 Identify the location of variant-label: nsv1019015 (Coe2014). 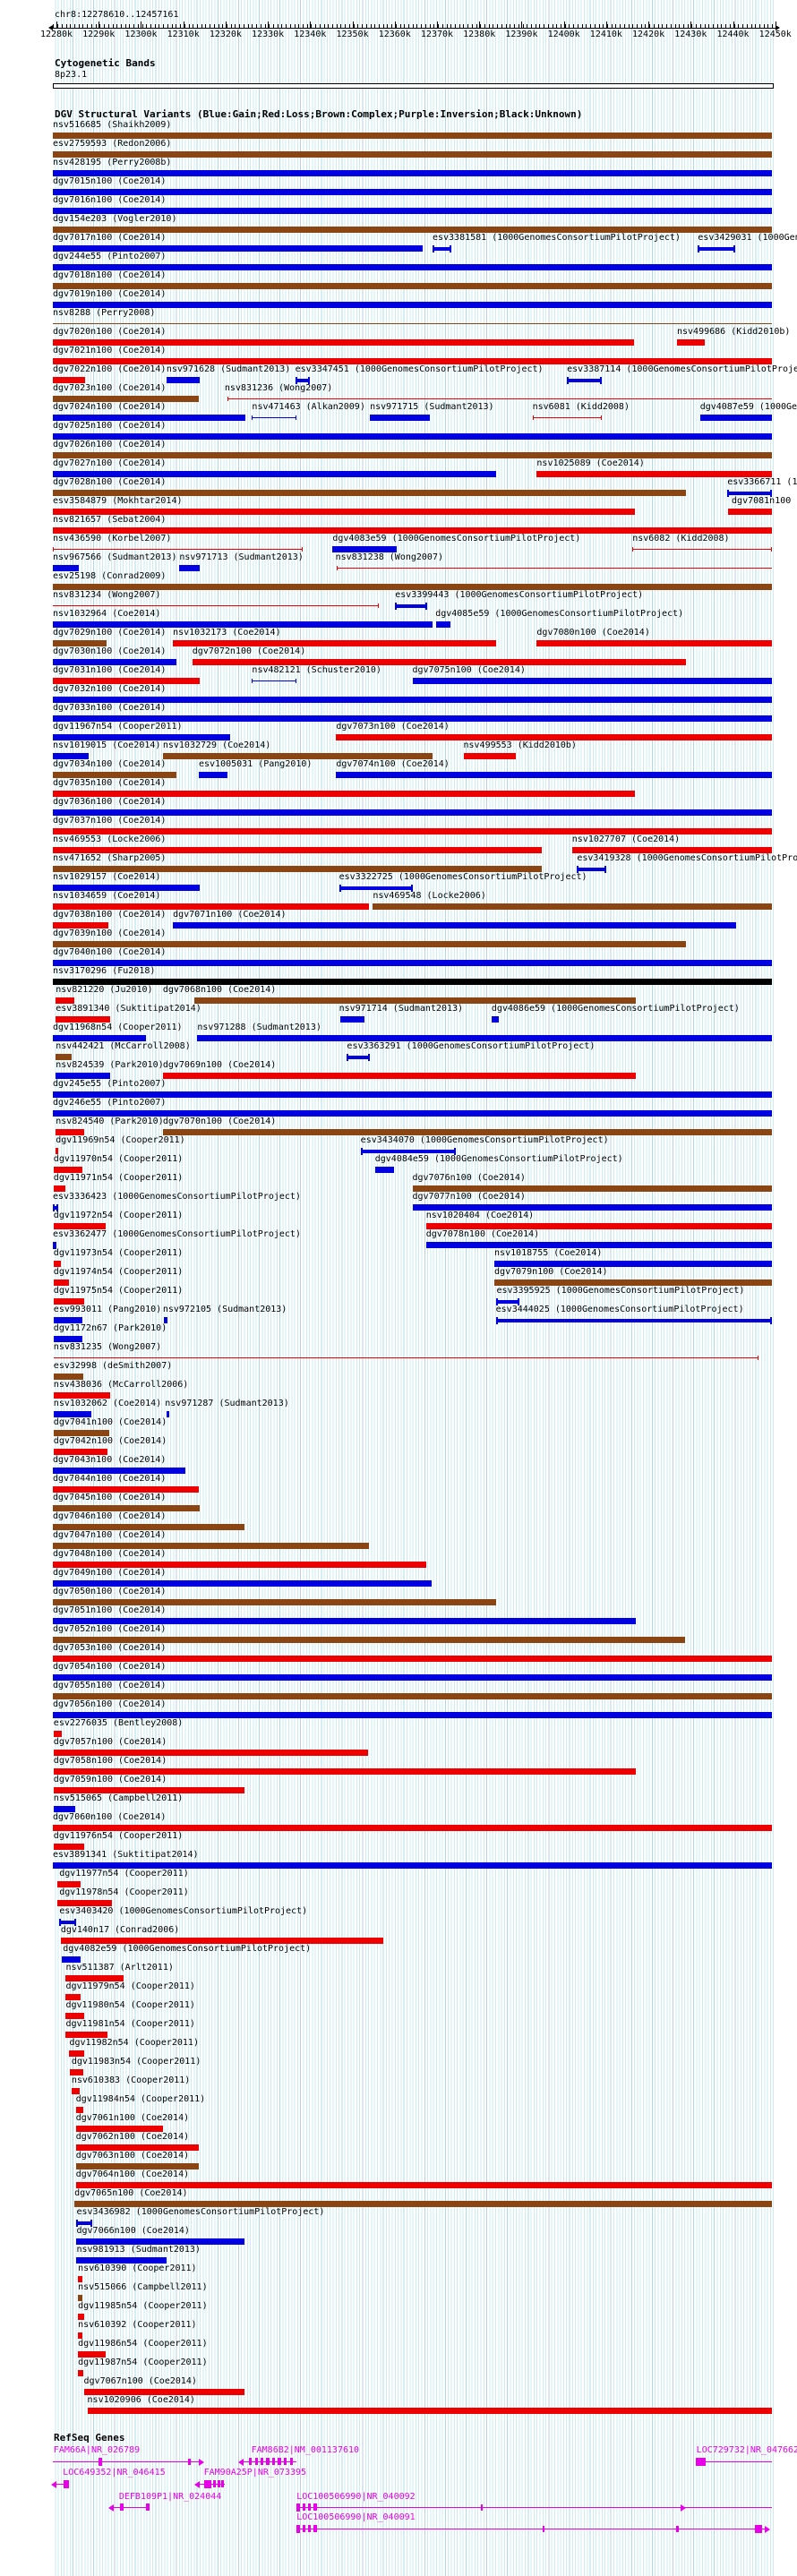
(107, 745).